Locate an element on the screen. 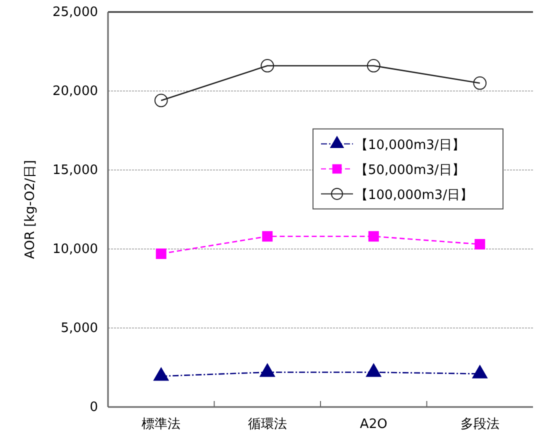 Image resolution: width=543 pixels, height=439 pixels. x-tick-label: 循環法 is located at coordinates (267, 424).